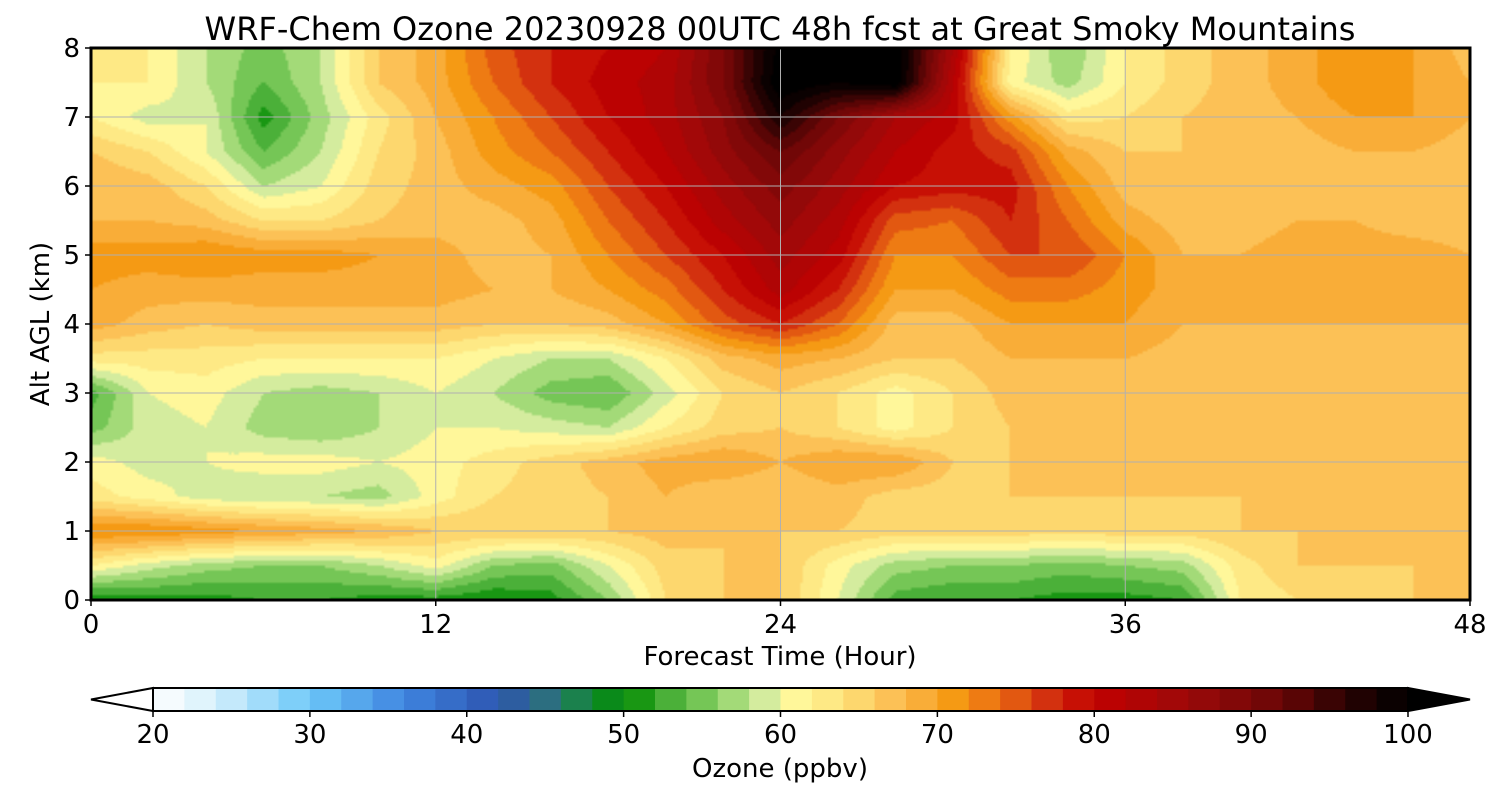 Image resolution: width=1500 pixels, height=804 pixels. What do you see at coordinates (122, 699) in the screenshot?
I see `colorbar-min-extension` at bounding box center [122, 699].